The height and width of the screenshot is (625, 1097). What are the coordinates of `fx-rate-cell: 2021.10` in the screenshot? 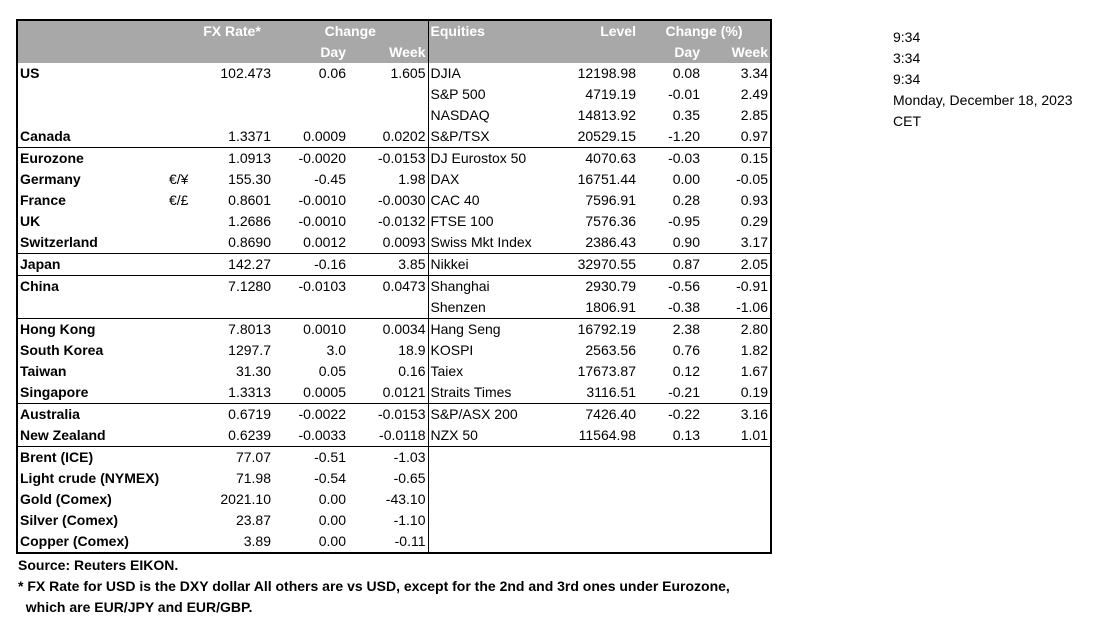 It's located at (245, 499).